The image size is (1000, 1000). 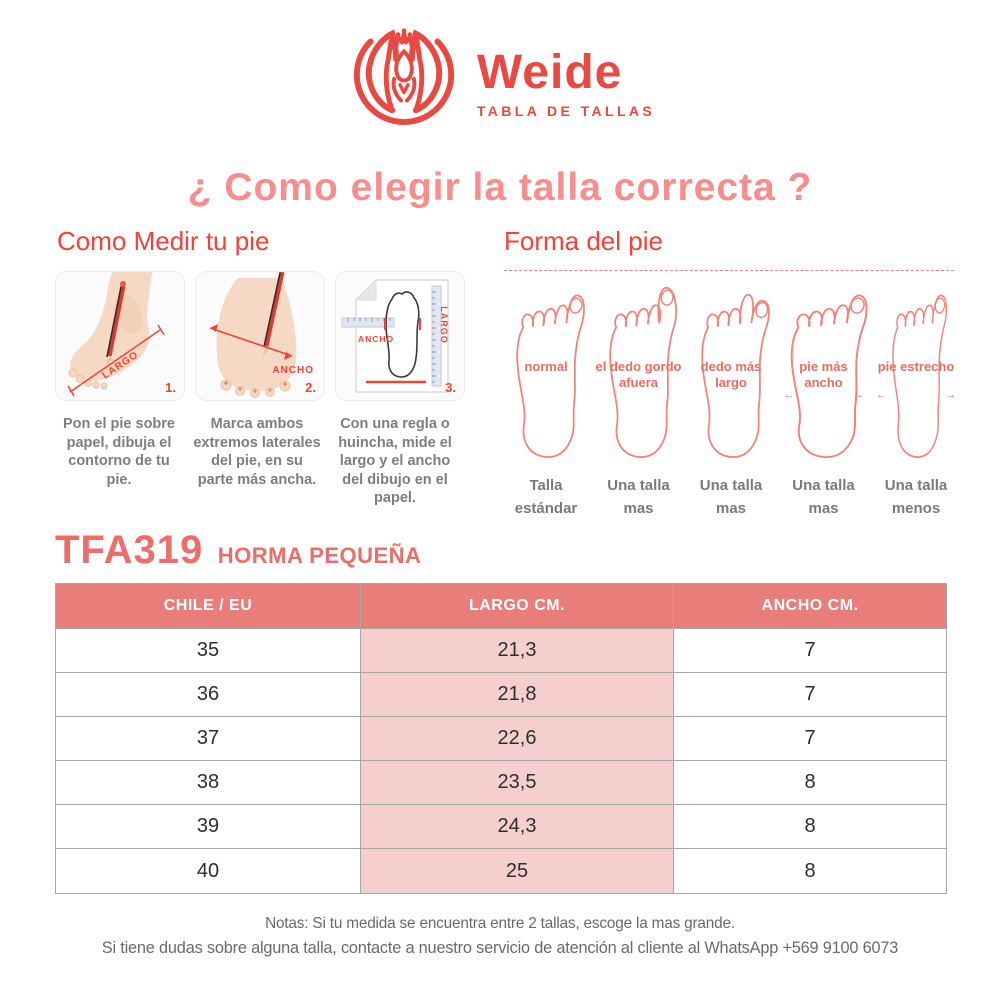 What do you see at coordinates (253, 335) in the screenshot?
I see `foot-width-marking-illustration-icon` at bounding box center [253, 335].